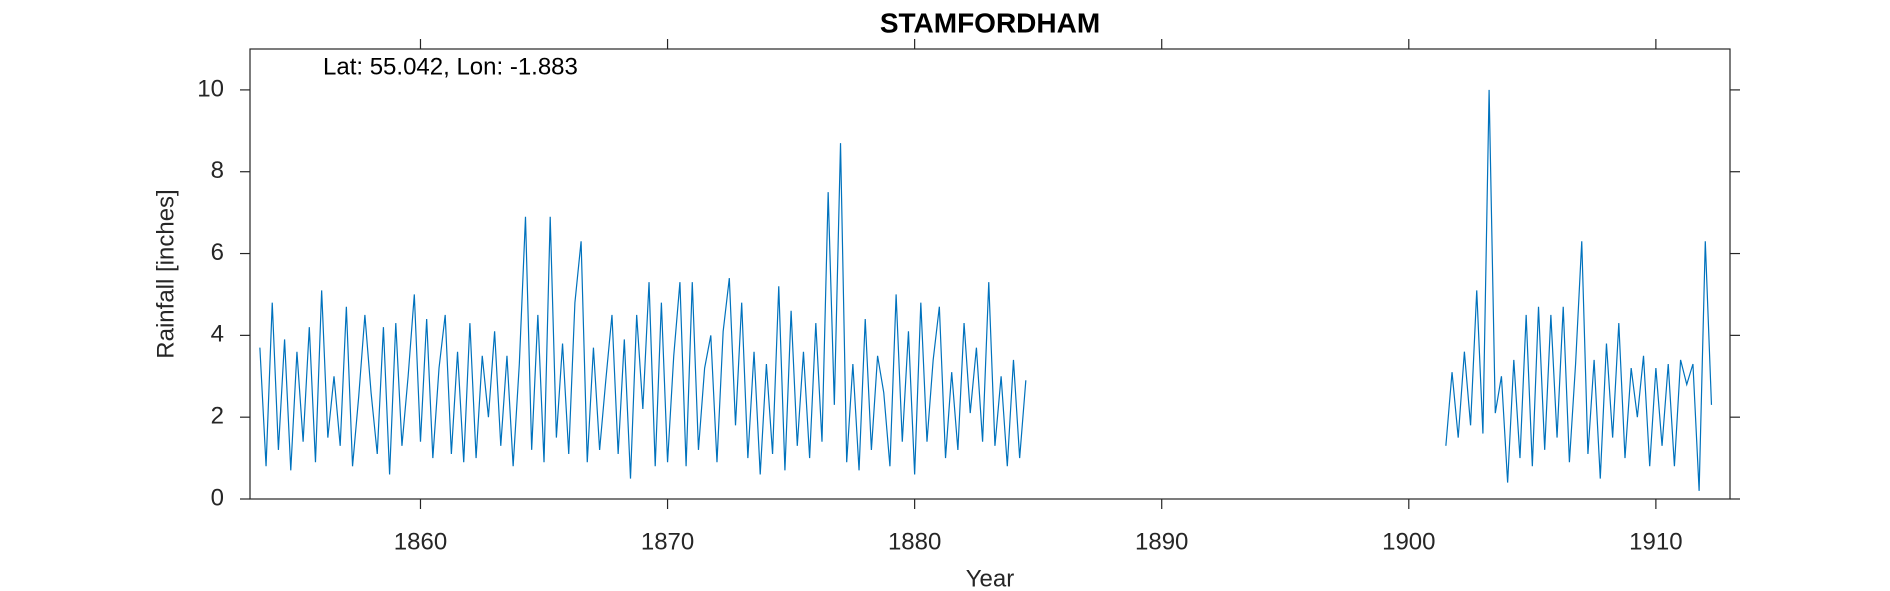 The image size is (1890, 591). I want to click on y-tick-label: 6, so click(217, 252).